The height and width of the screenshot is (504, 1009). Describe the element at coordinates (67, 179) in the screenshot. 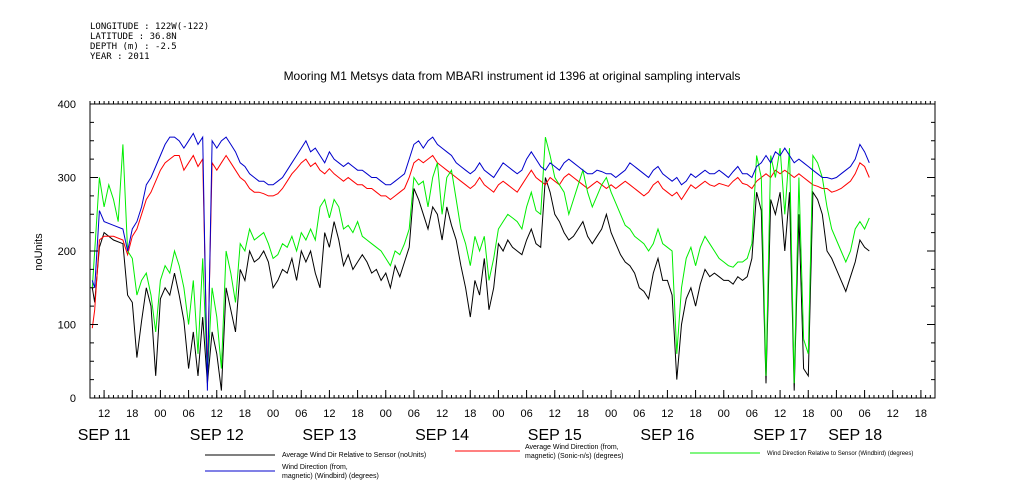

I see `y-tick-label-3: 300` at that location.